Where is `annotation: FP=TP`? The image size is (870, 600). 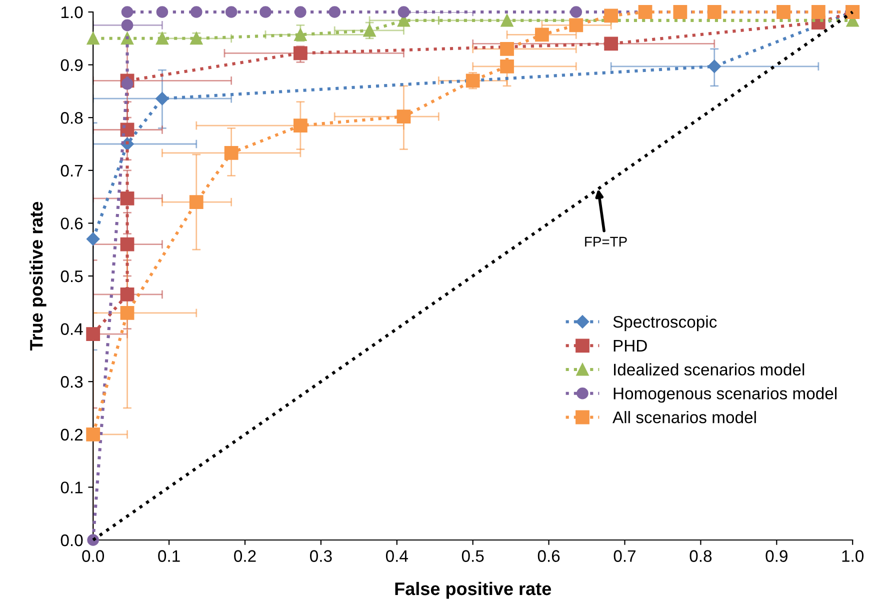 annotation: FP=TP is located at coordinates (606, 241).